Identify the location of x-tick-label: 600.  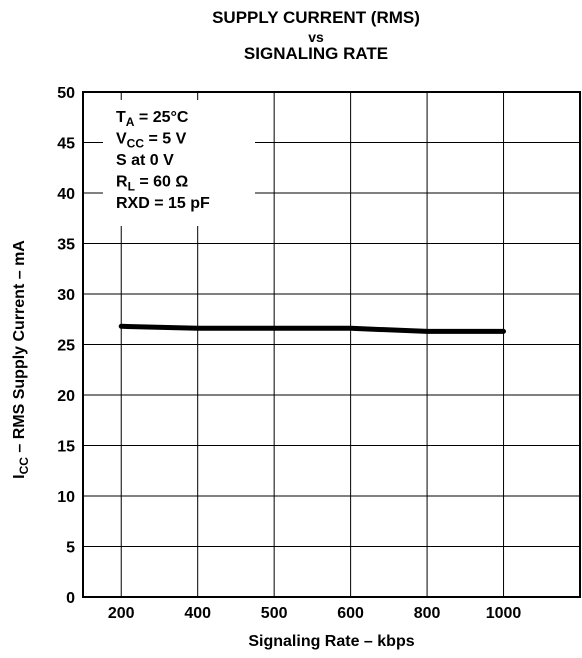
(350, 613).